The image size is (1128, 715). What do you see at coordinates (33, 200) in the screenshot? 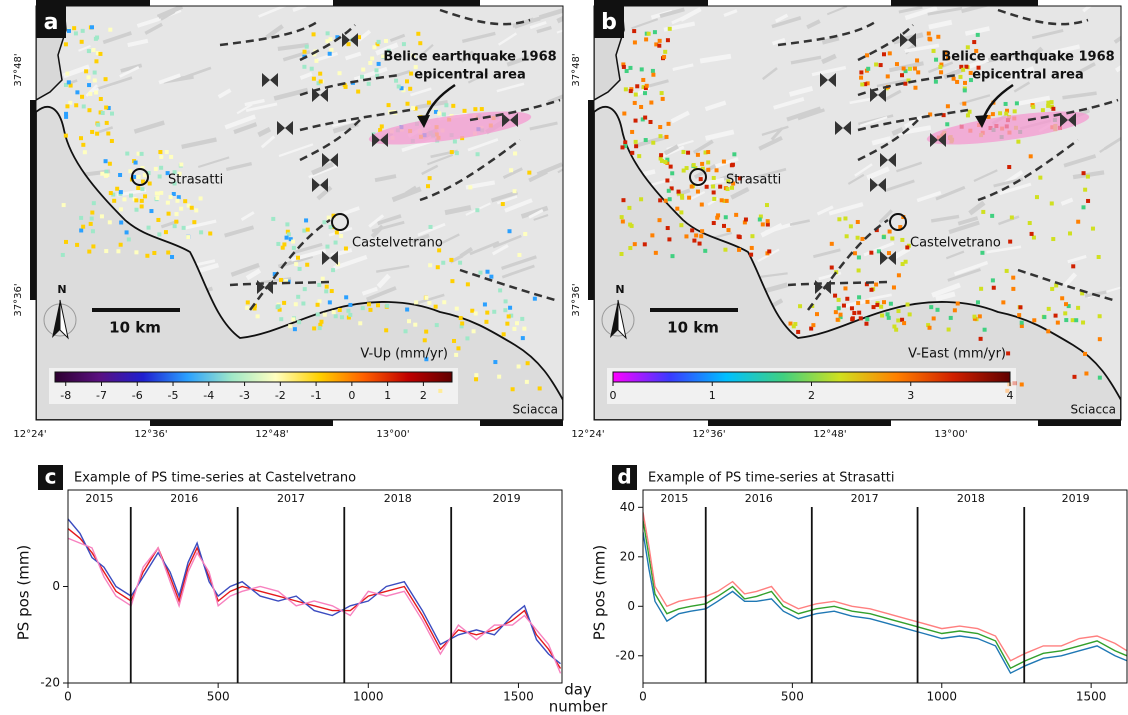
I see `frame-bar` at bounding box center [33, 200].